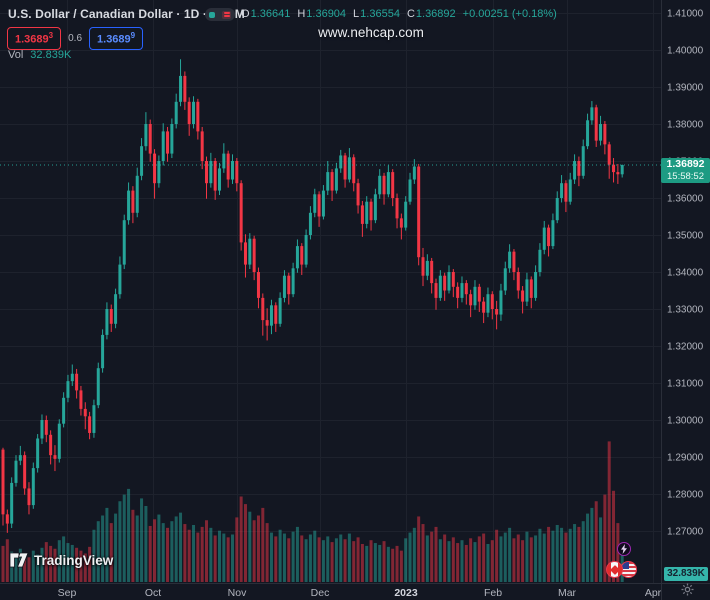  I want to click on price-tick-label: 1.30000, so click(685, 421).